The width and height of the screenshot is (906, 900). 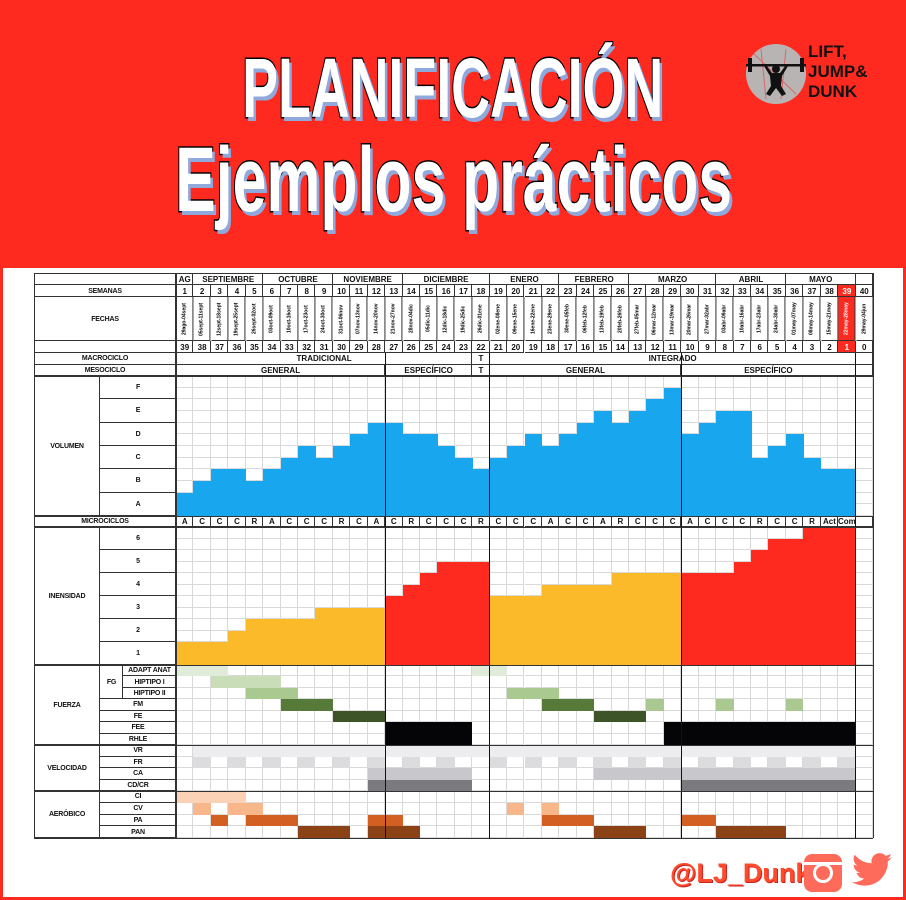 What do you see at coordinates (673, 359) in the screenshot?
I see `macrocycle-cell: INTEGRADO` at bounding box center [673, 359].